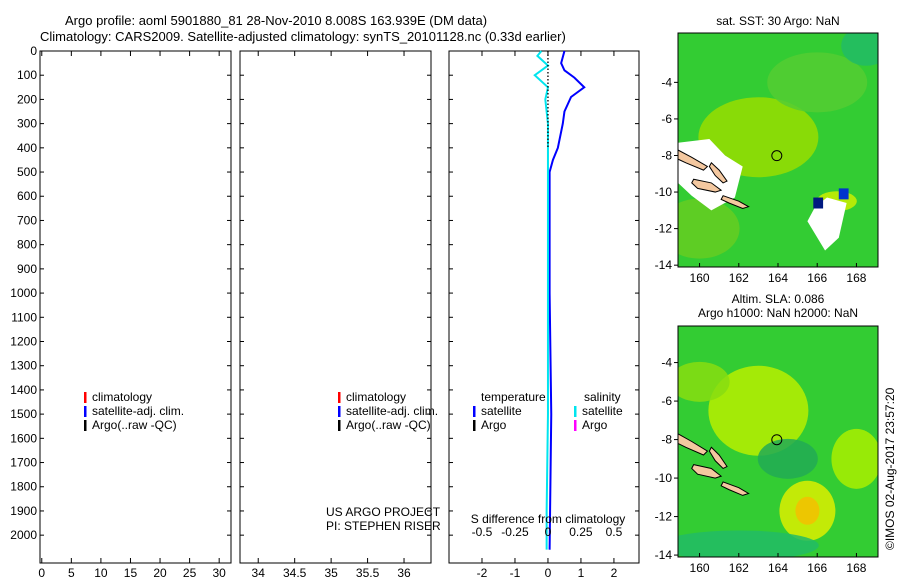 The width and height of the screenshot is (900, 580). Describe the element at coordinates (23, 487) in the screenshot. I see `y-tick-label: 1800` at that location.